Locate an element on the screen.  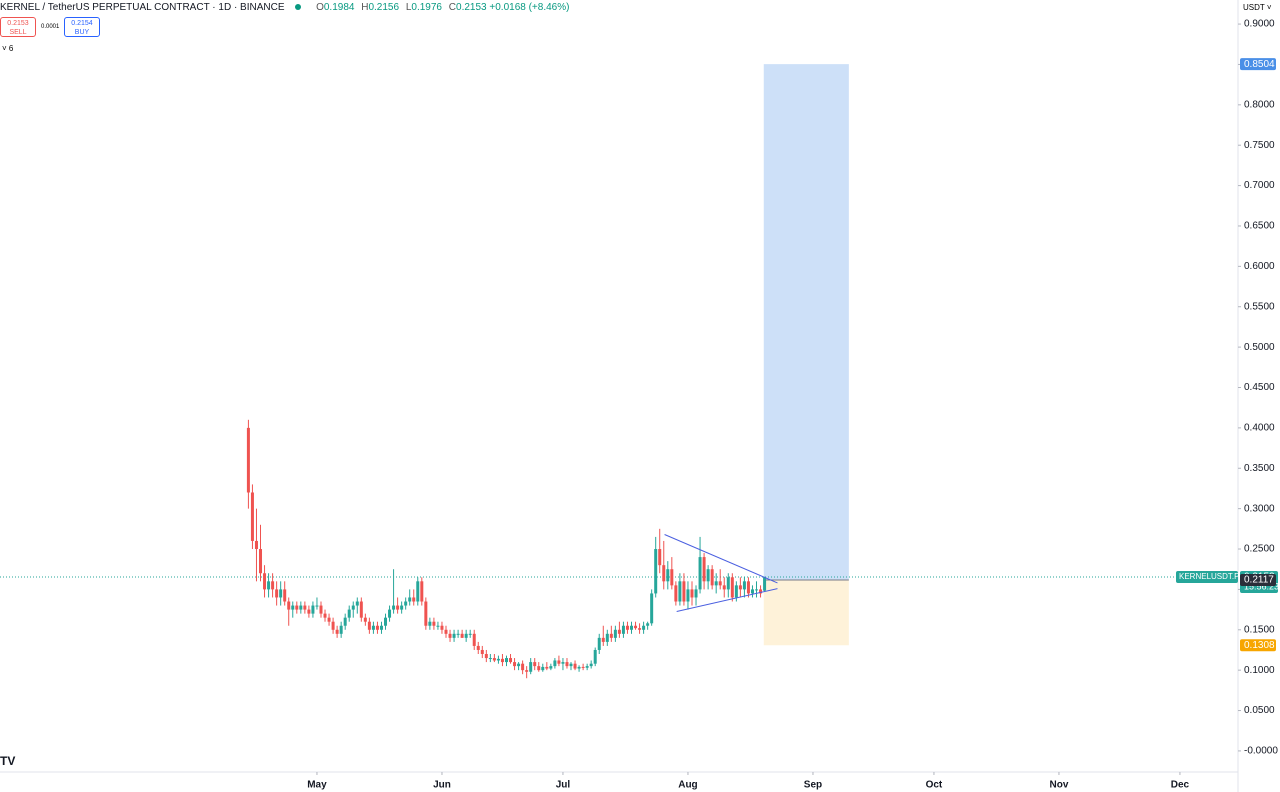
currency: USDT ˅ is located at coordinates (1257, 7).